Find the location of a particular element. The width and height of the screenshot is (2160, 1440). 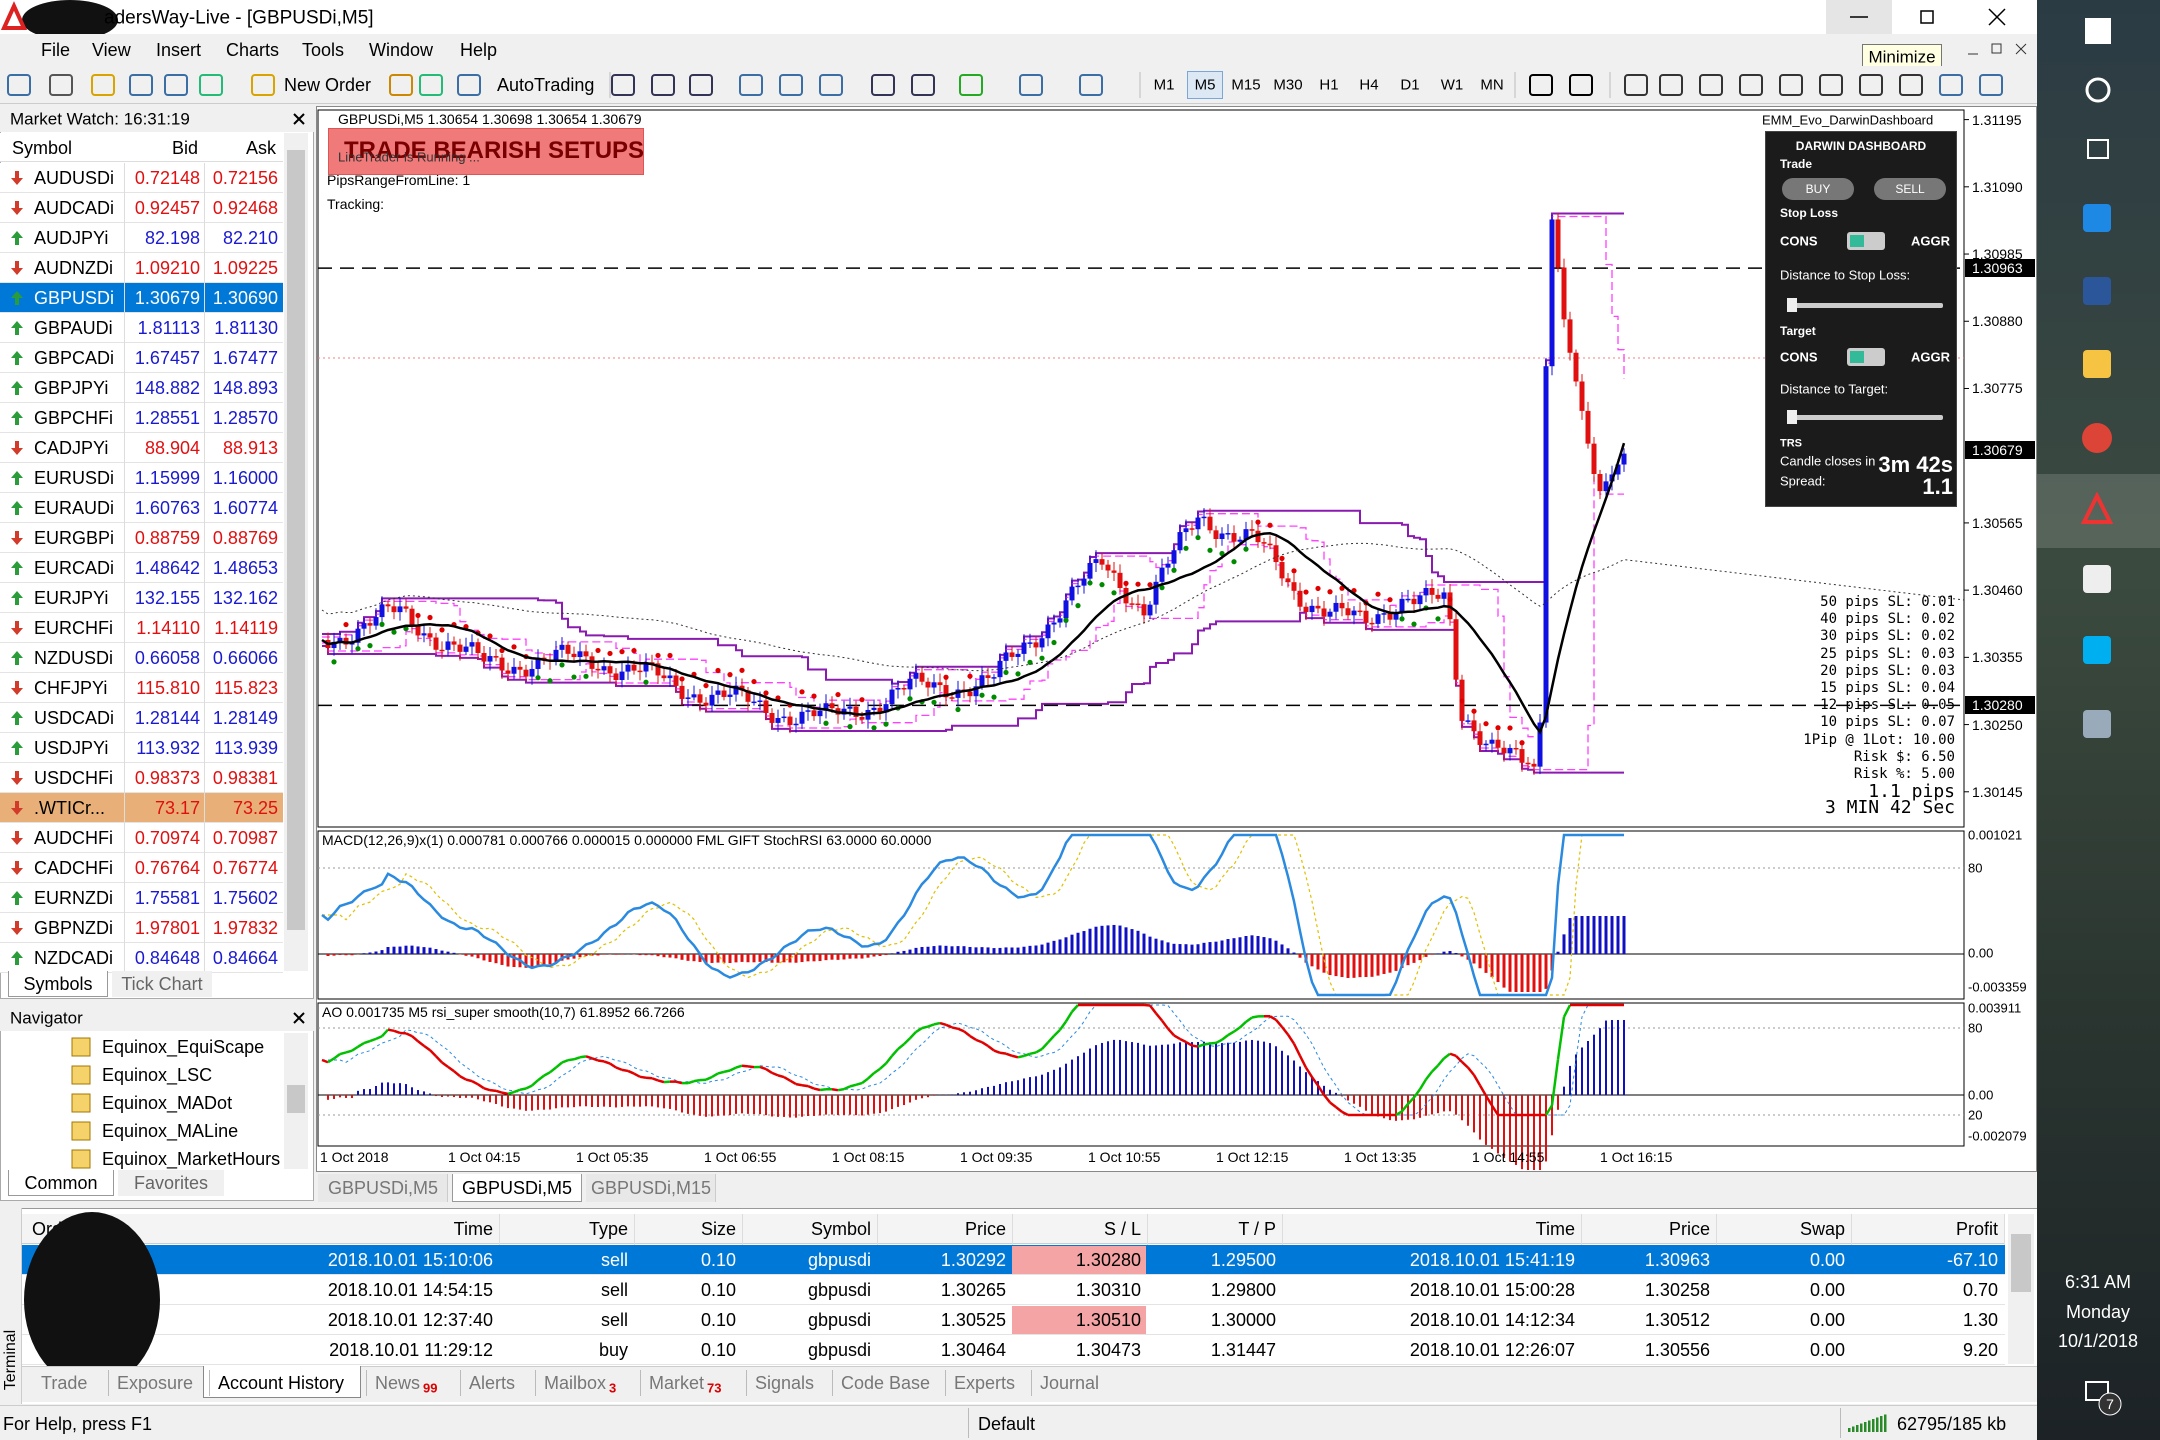

menu-item: Tools is located at coordinates (323, 50).